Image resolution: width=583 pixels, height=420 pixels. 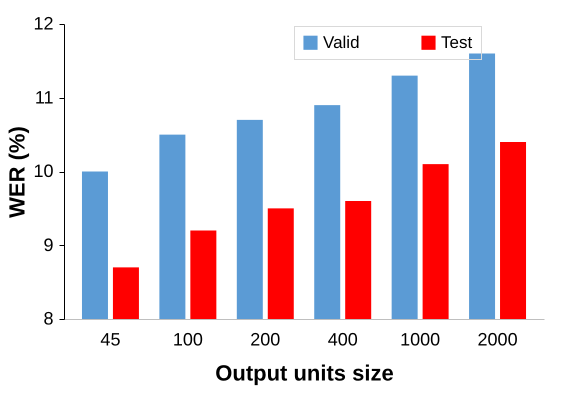 I want to click on x-tick-label: 100, so click(x=187, y=340).